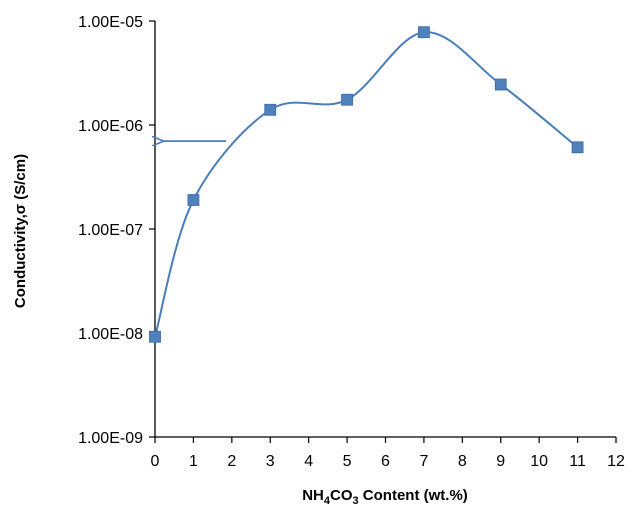  I want to click on x-tick-label: 0, so click(155, 461).